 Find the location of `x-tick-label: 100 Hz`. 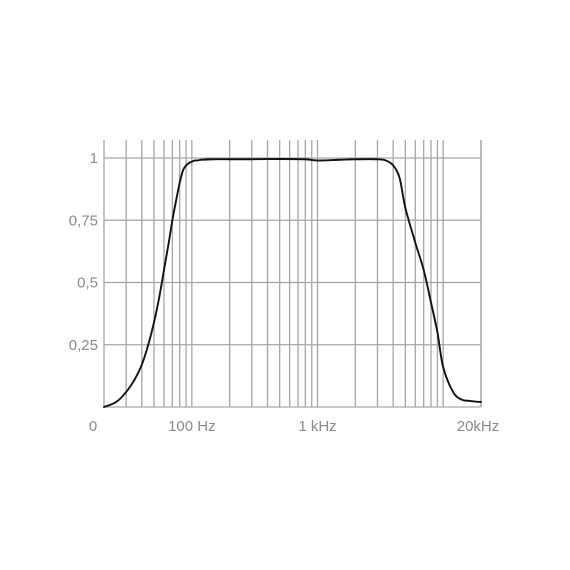

x-tick-label: 100 Hz is located at coordinates (192, 426).